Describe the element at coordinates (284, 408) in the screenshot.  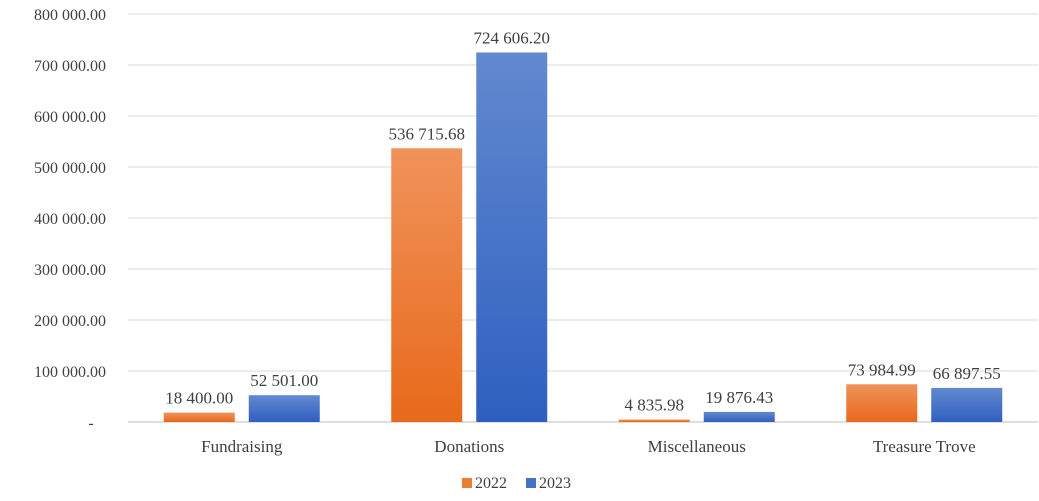
I see `bar-2023-fundraising` at that location.